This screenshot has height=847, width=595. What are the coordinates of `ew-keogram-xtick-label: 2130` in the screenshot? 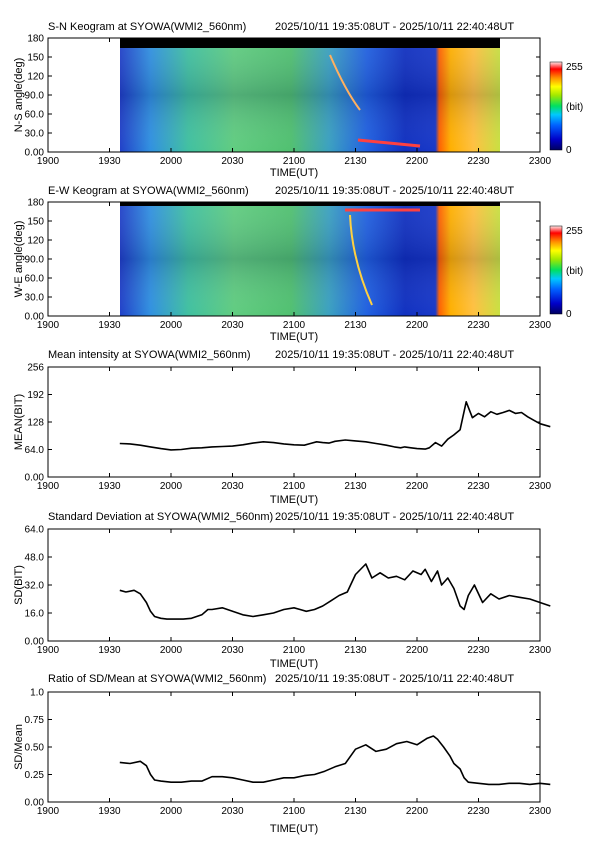 It's located at (355, 325).